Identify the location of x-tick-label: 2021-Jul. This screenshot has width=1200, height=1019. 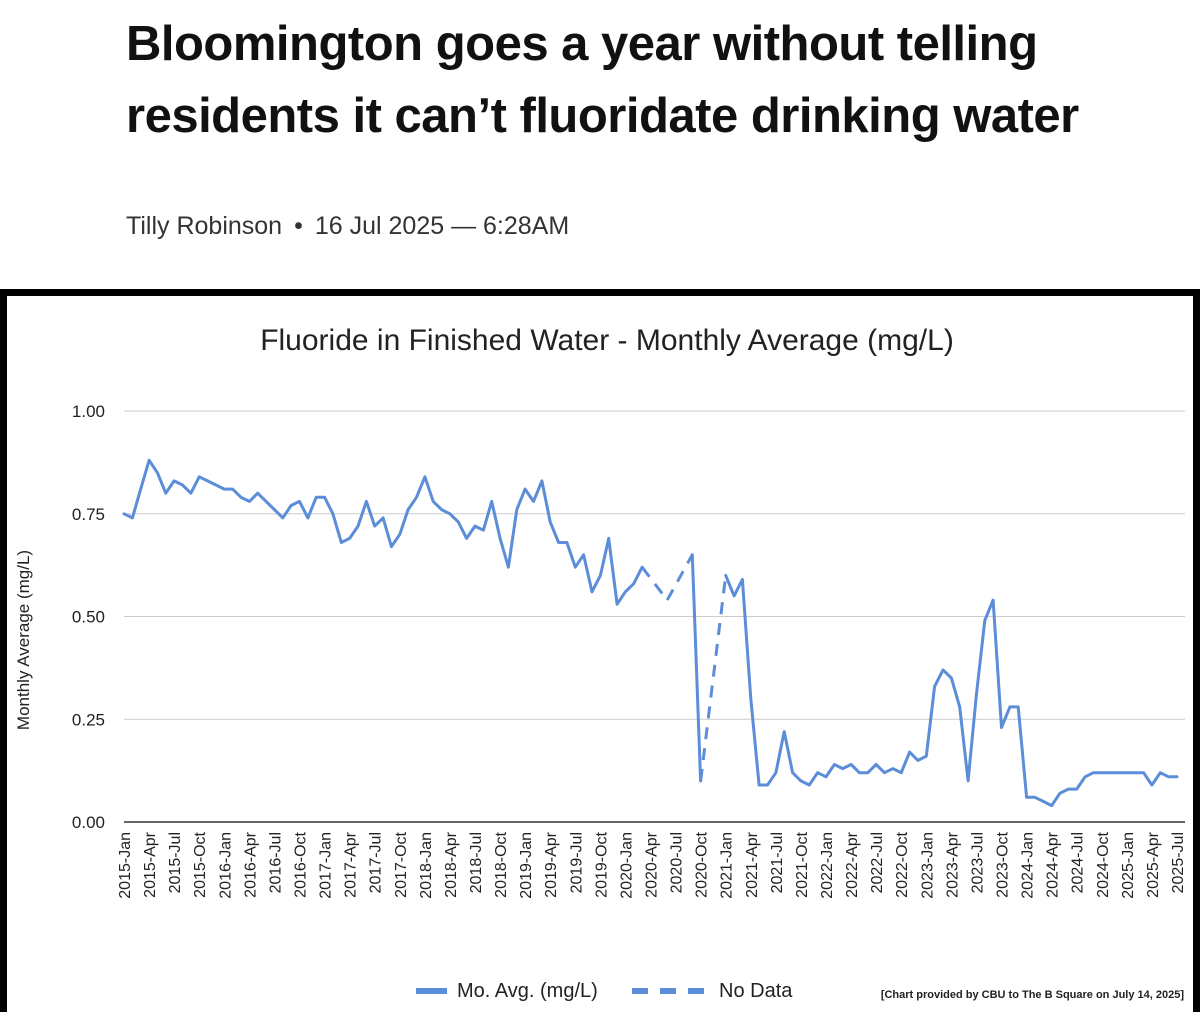
(777, 862).